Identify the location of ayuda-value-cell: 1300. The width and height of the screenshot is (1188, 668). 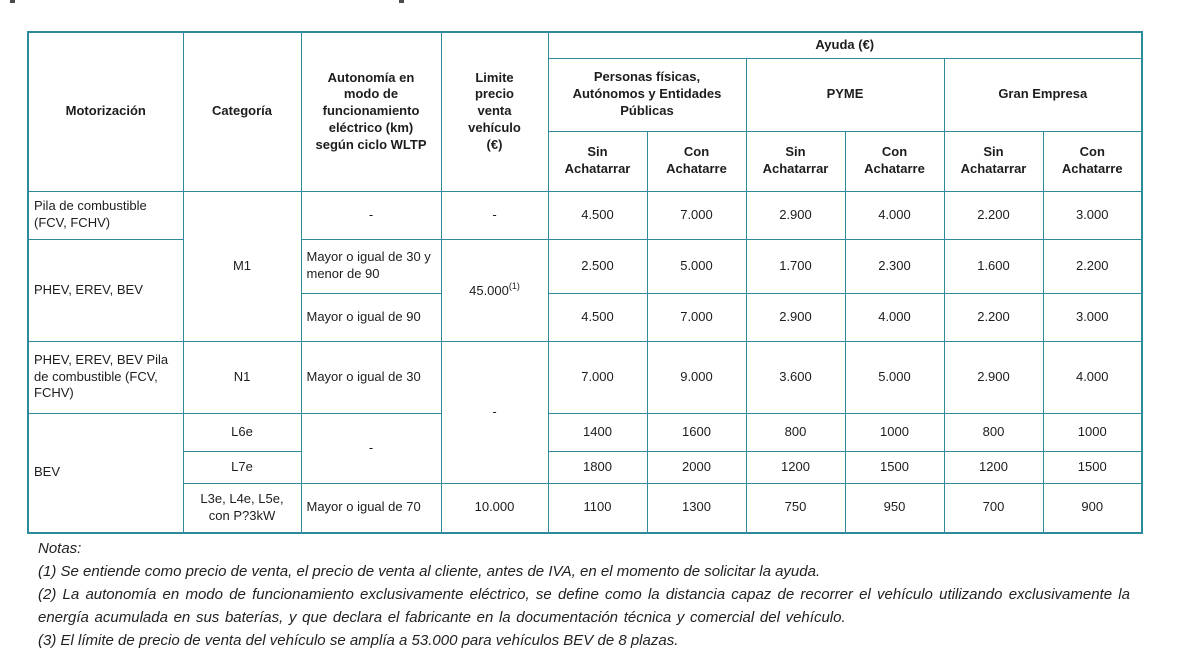
(696, 508).